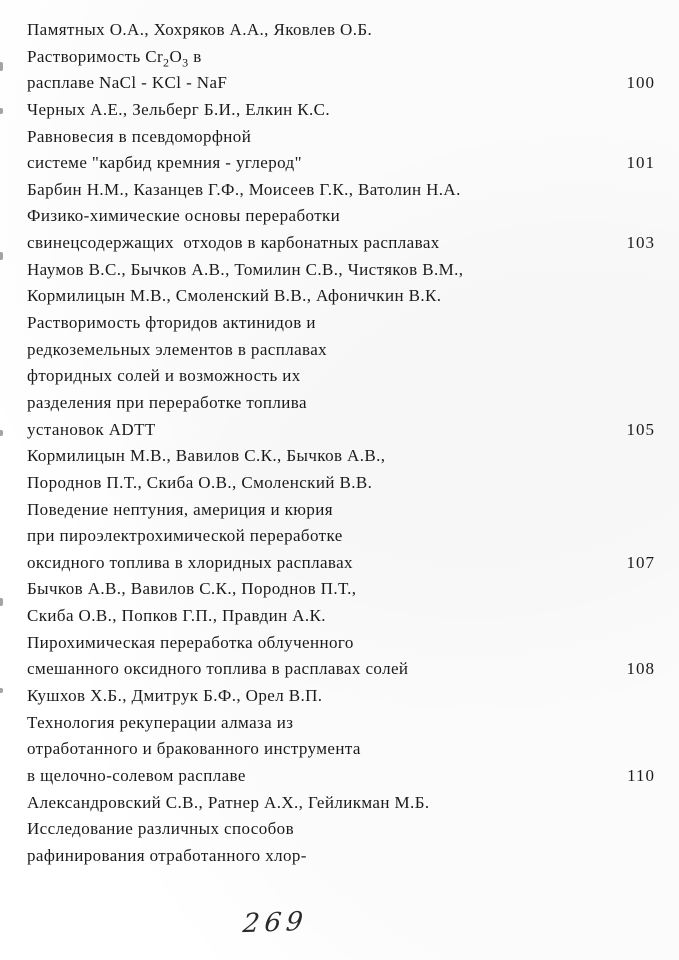  I want to click on toc-line-text: фторидных солей и возможность их, so click(164, 376).